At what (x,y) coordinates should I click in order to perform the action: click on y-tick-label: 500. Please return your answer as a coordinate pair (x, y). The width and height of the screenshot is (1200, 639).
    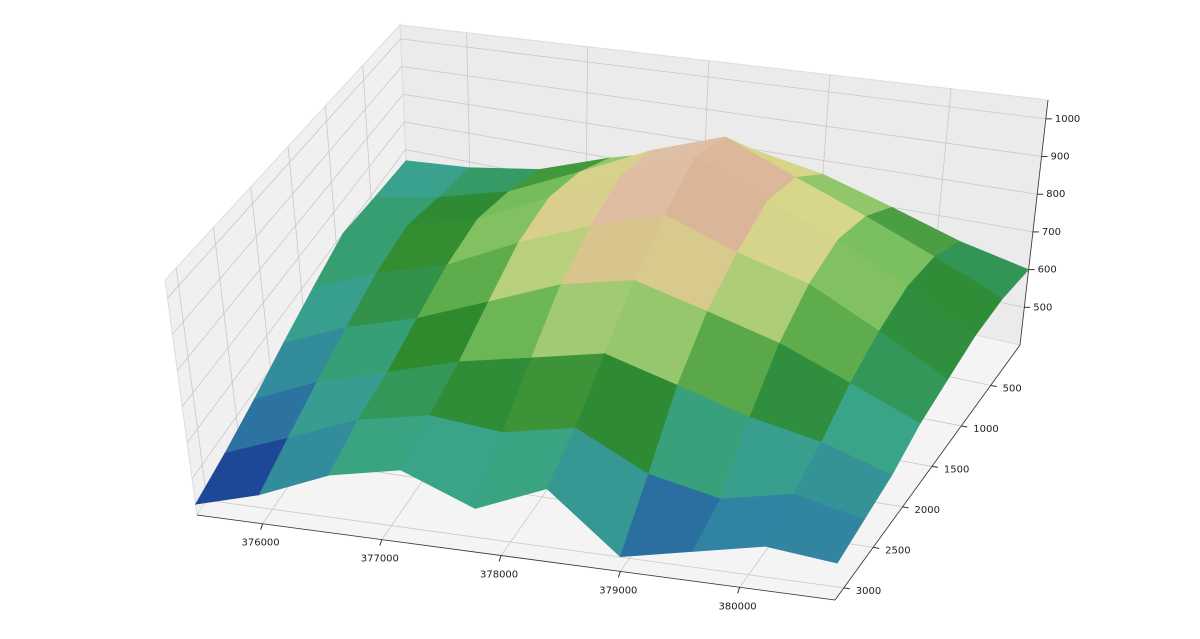
    Looking at the image, I should click on (1012, 388).